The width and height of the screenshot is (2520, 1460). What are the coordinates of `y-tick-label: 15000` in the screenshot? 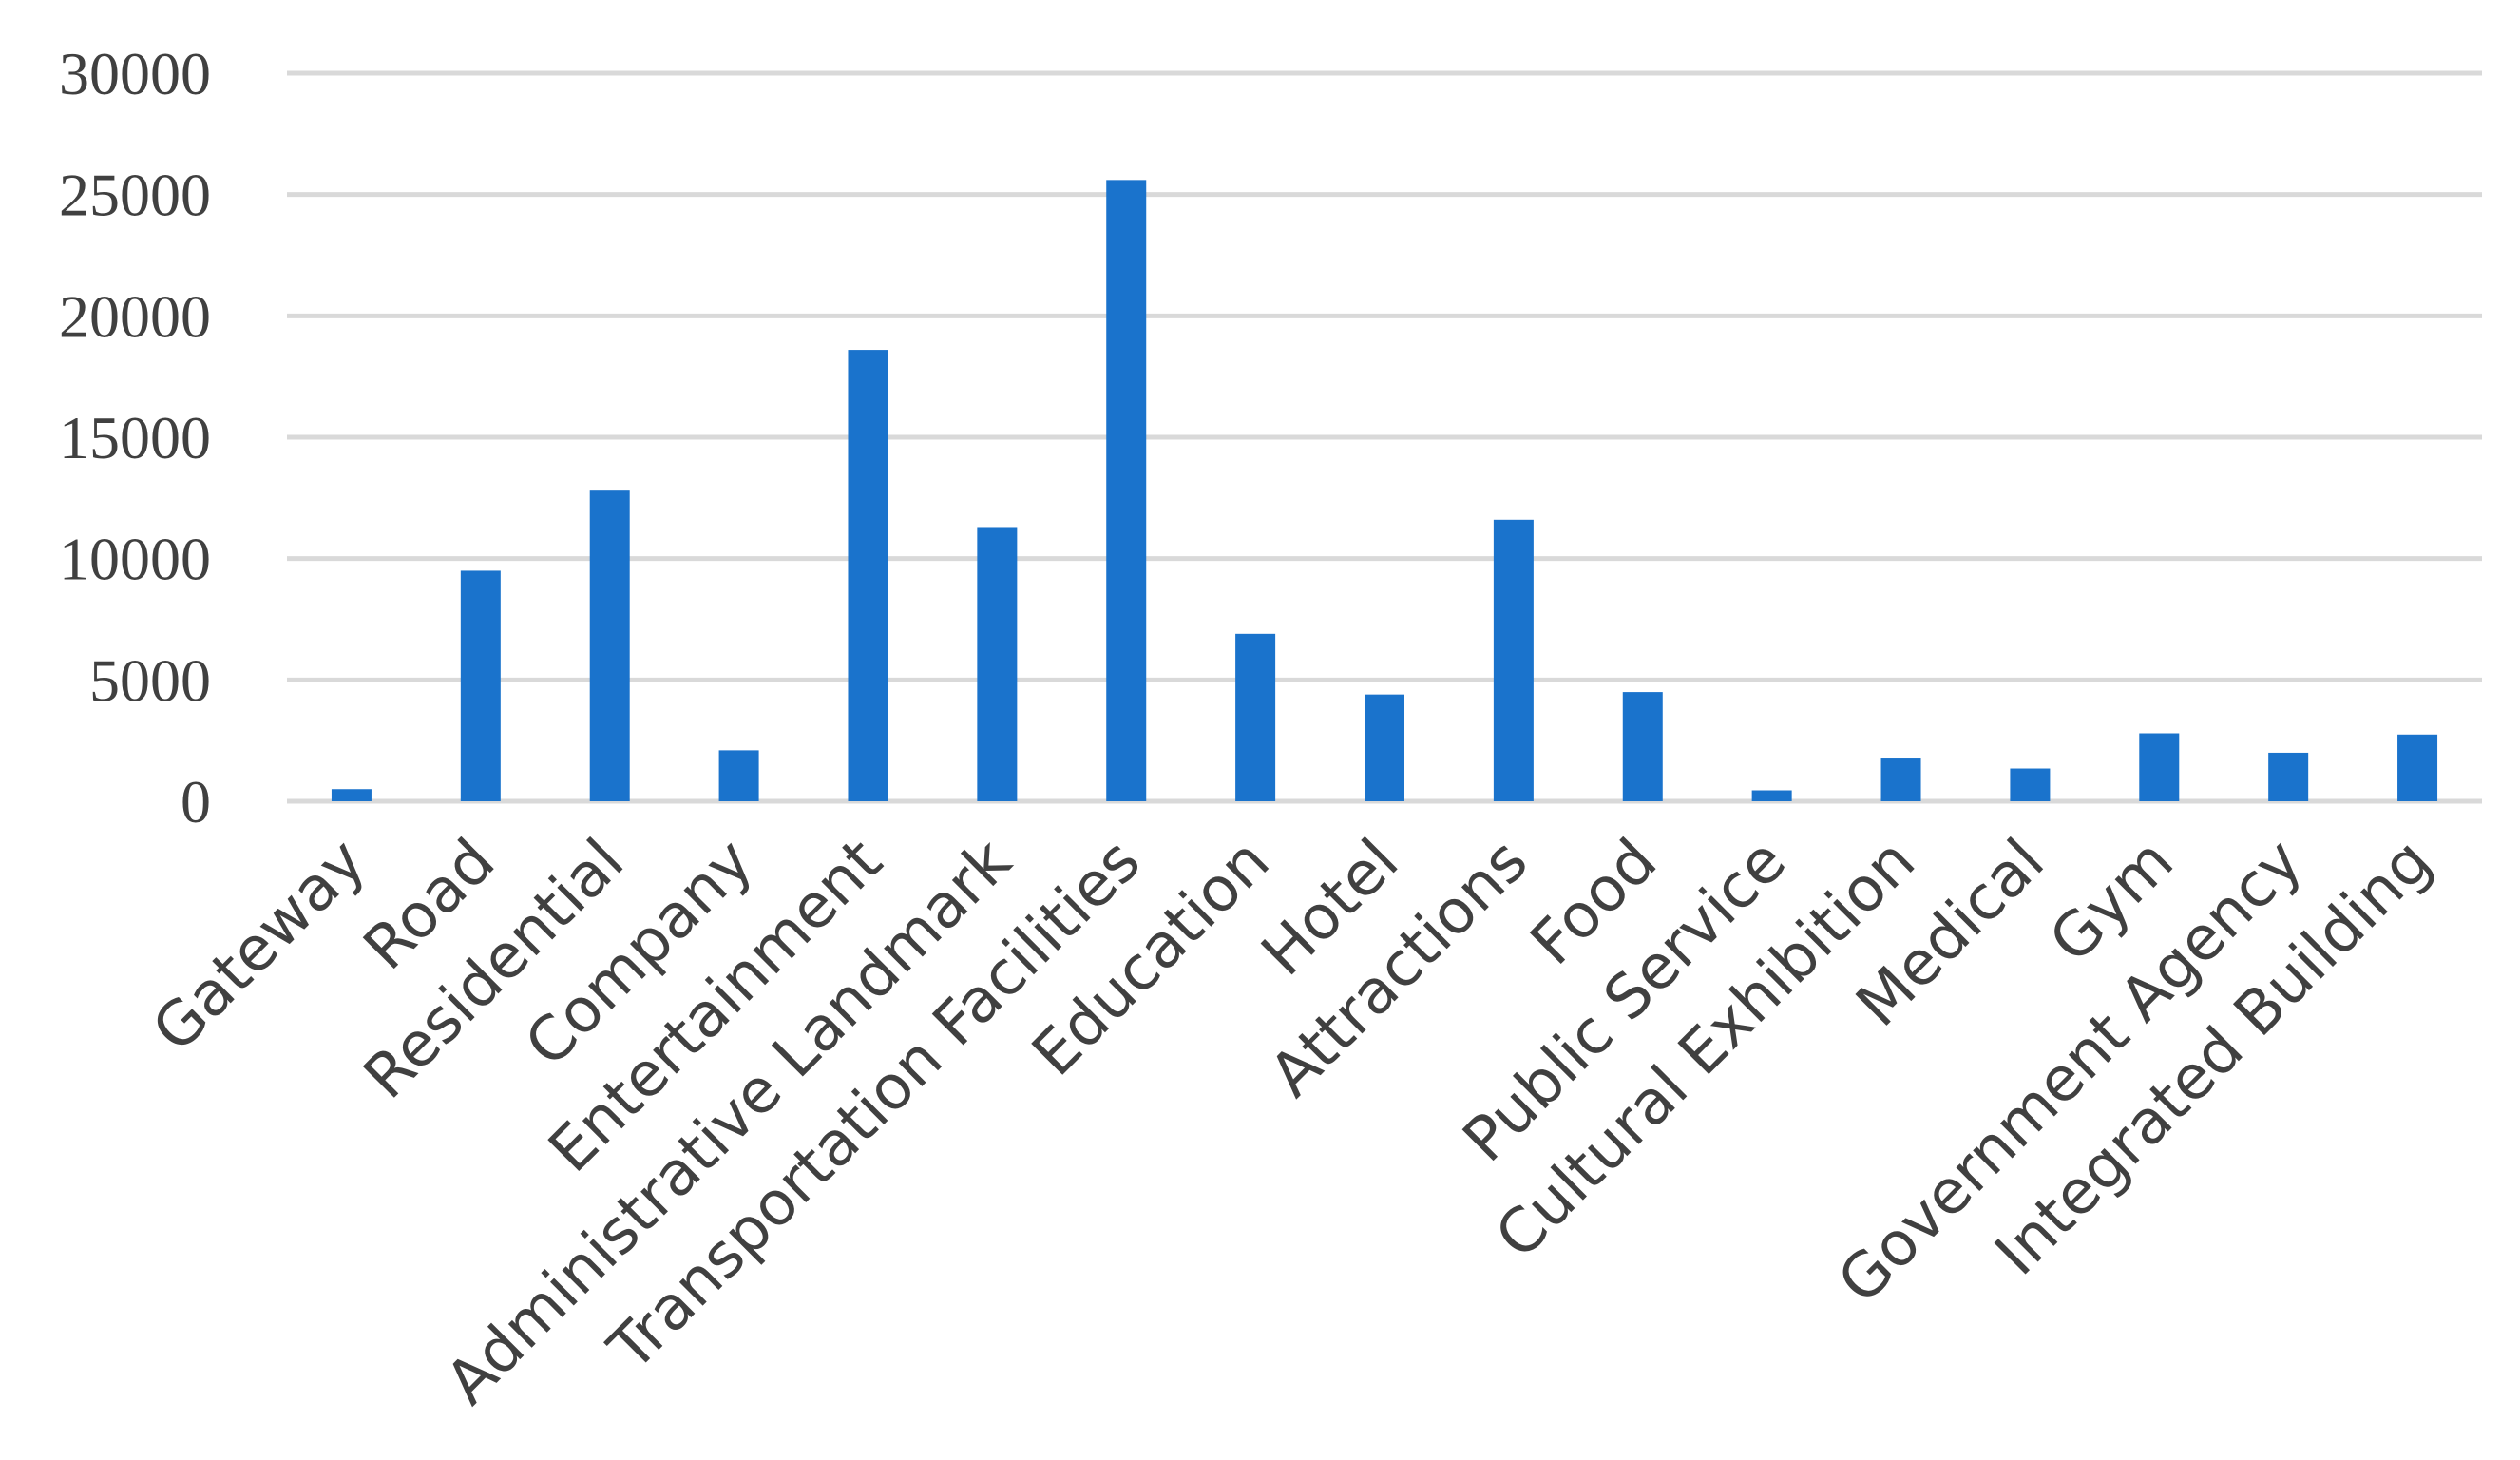 It's located at (135, 437).